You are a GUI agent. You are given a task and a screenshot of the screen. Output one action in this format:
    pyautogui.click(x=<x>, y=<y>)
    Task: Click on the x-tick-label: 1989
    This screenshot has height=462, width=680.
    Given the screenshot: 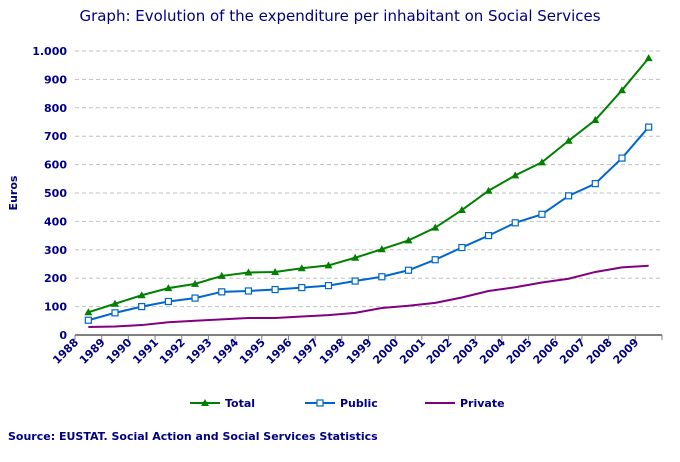 What is the action you would take?
    pyautogui.click(x=92, y=351)
    